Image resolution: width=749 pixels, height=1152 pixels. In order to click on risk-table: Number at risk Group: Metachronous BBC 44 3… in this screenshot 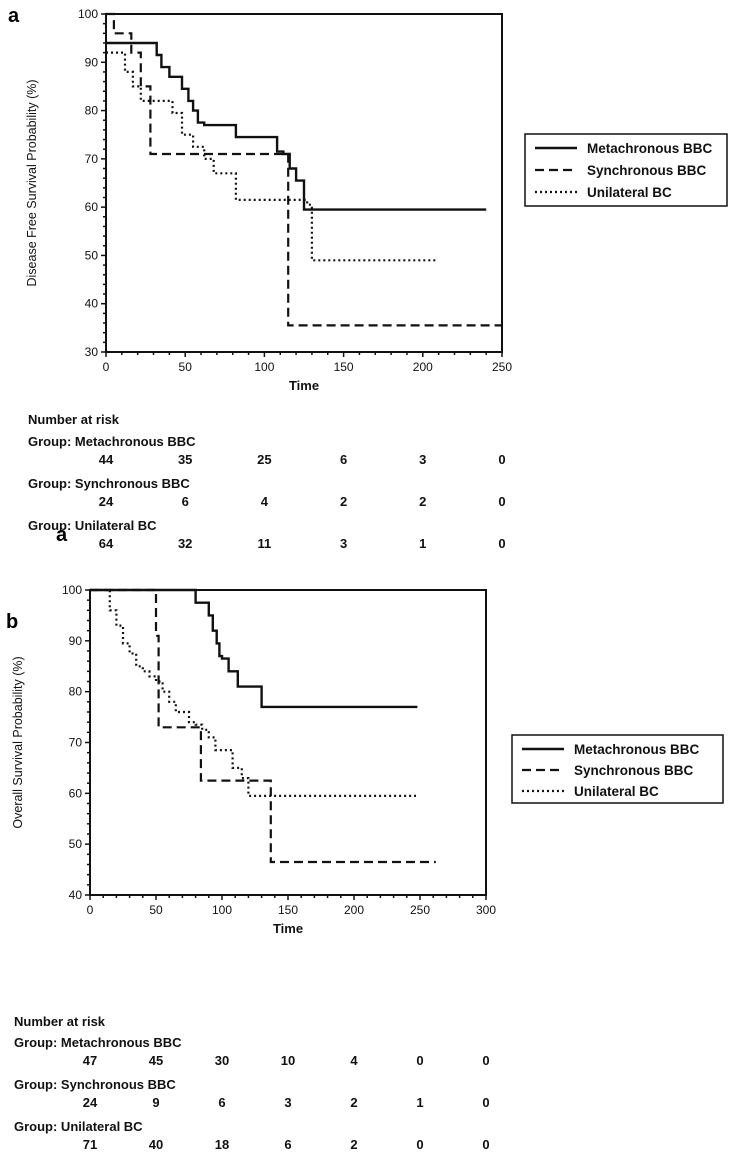, I will do `click(267, 481)`.